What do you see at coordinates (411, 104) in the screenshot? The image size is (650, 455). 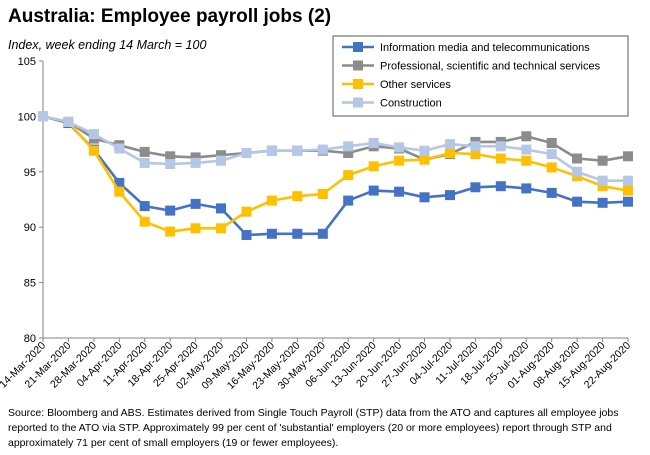 I see `legend-entry-label: Construction` at bounding box center [411, 104].